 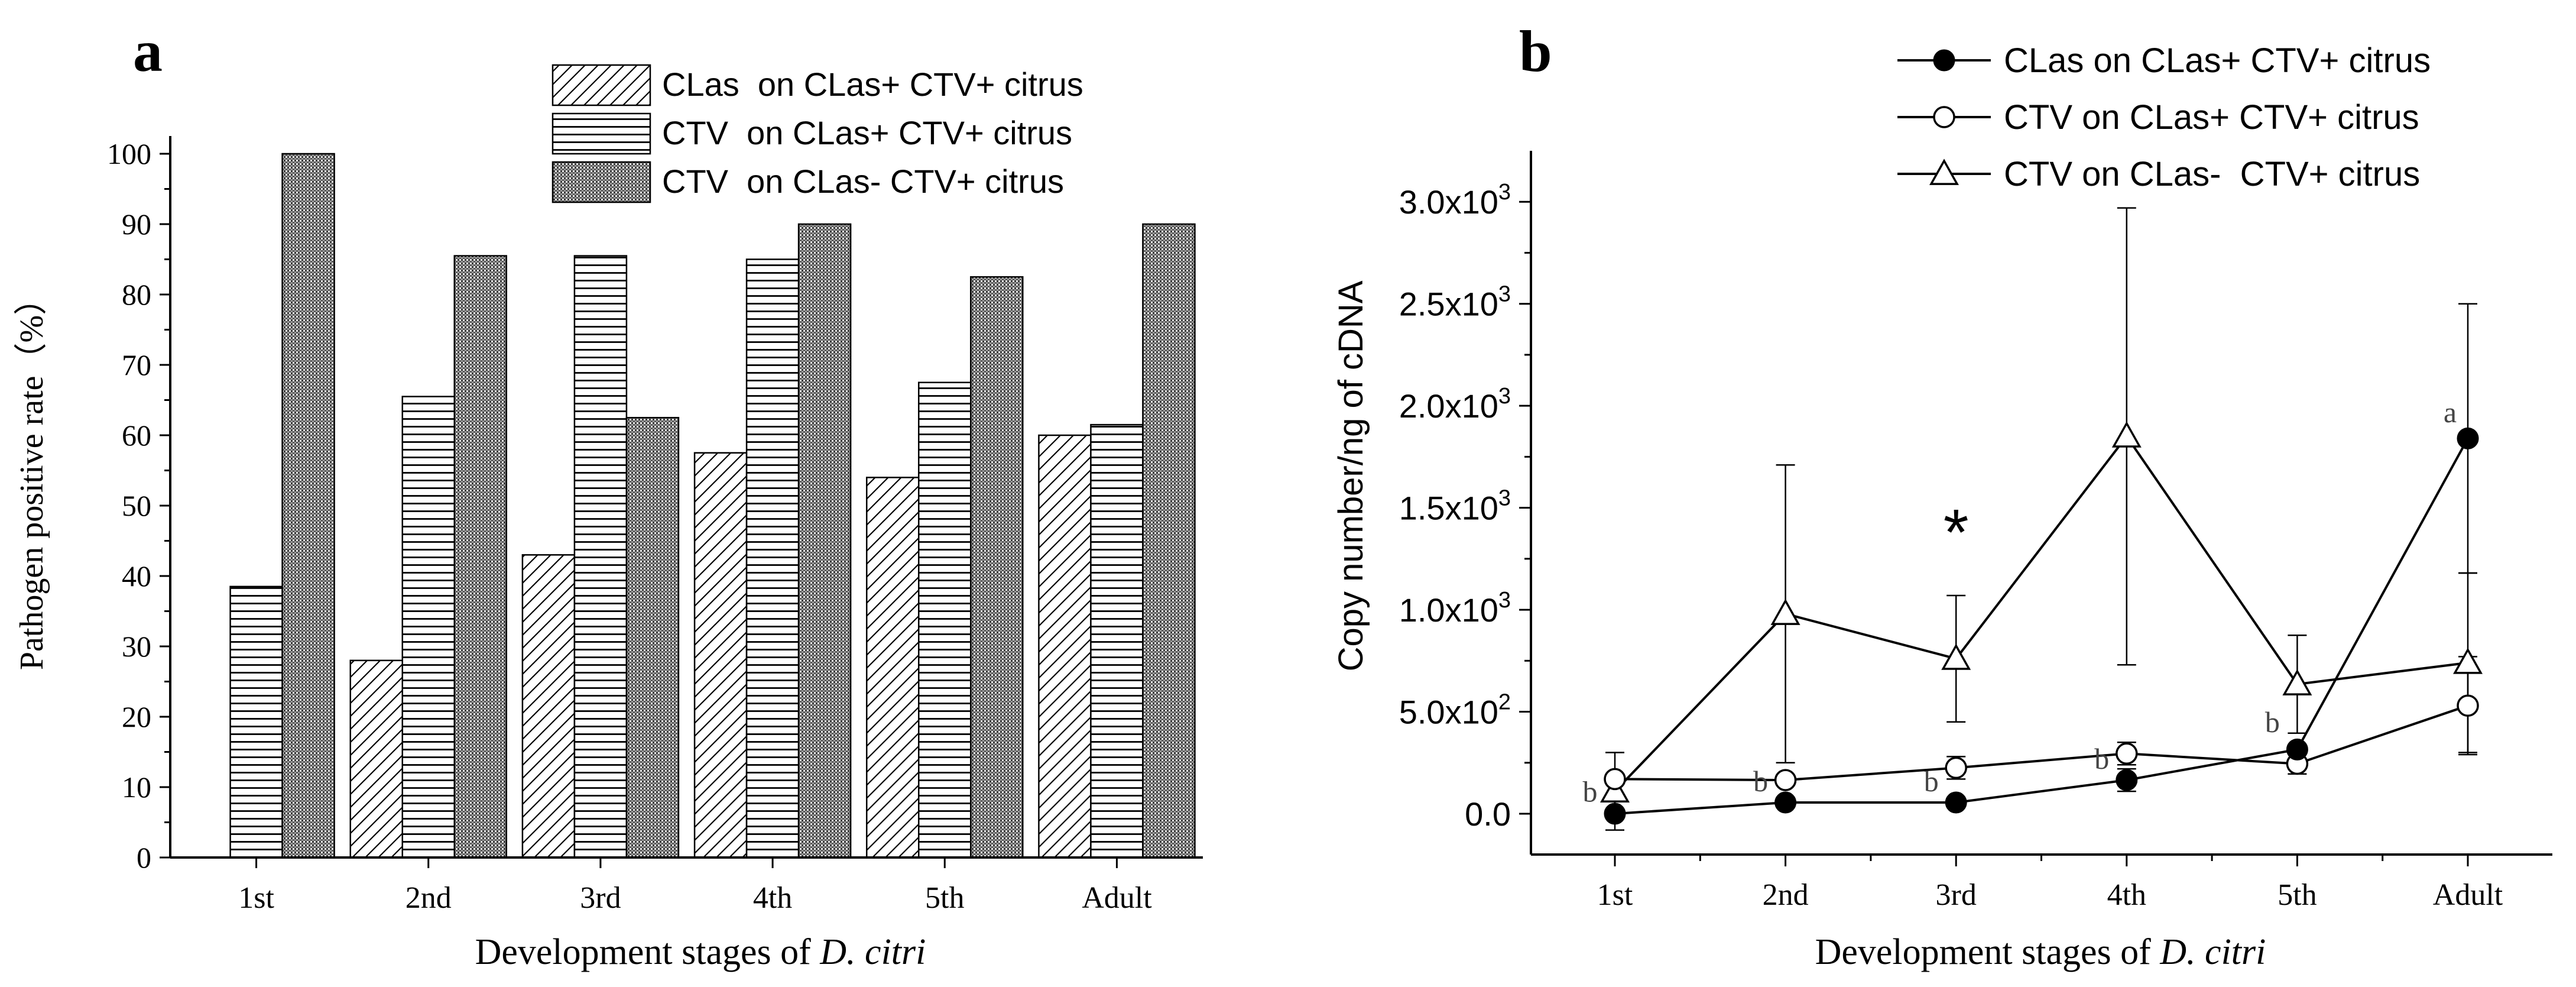 I want to click on panel-b-x-tick-label: 3rd, so click(x=1956, y=895).